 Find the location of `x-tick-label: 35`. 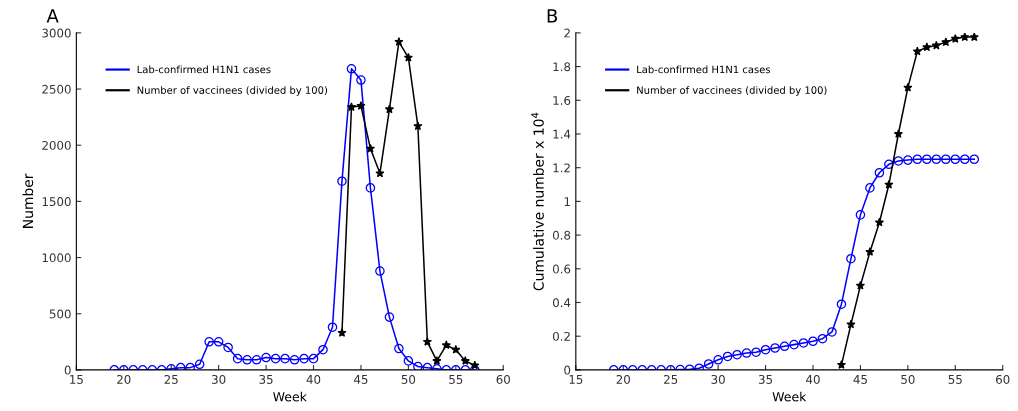

x-tick-label: 35 is located at coordinates (765, 379).